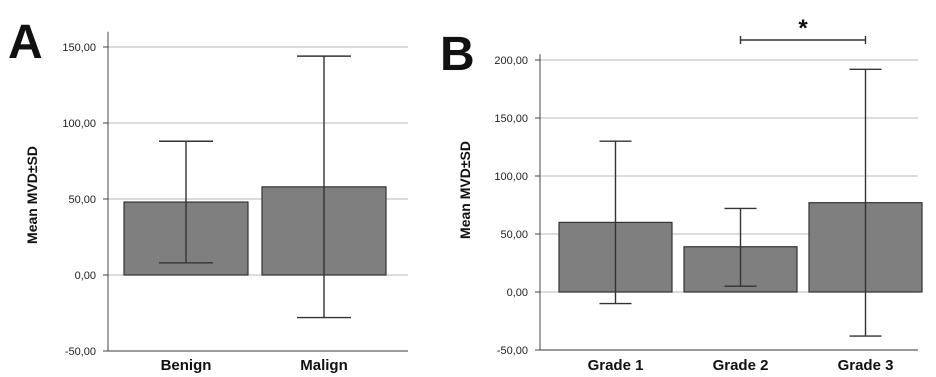 The height and width of the screenshot is (377, 936). What do you see at coordinates (32, 195) in the screenshot?
I see `panel-a-y-axis-label: Mean MVD±SD` at bounding box center [32, 195].